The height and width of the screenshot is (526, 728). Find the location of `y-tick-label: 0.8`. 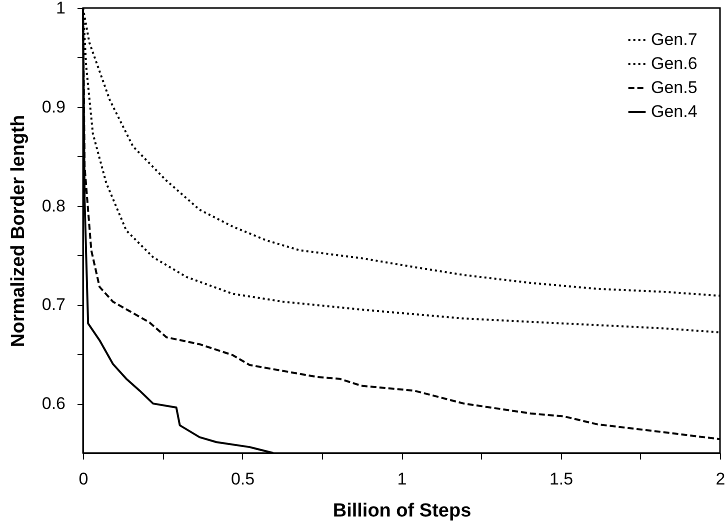

y-tick-label: 0.8 is located at coordinates (54, 206).